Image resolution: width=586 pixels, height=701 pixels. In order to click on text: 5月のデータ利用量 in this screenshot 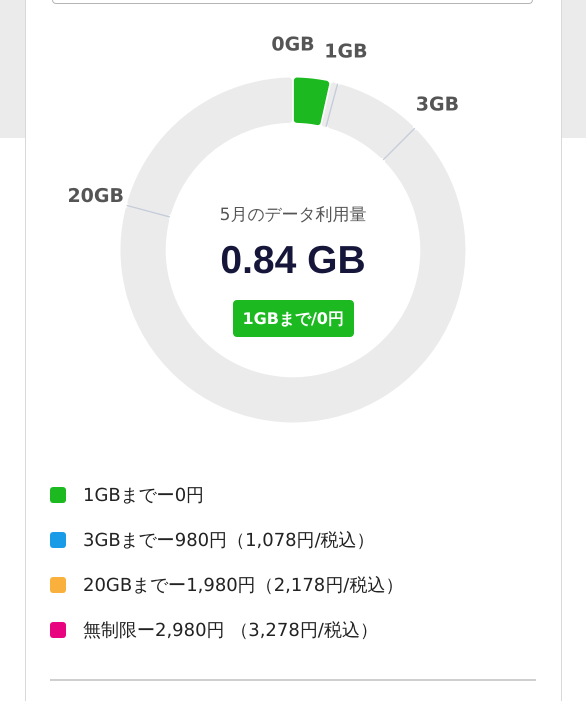, I will do `click(293, 215)`.